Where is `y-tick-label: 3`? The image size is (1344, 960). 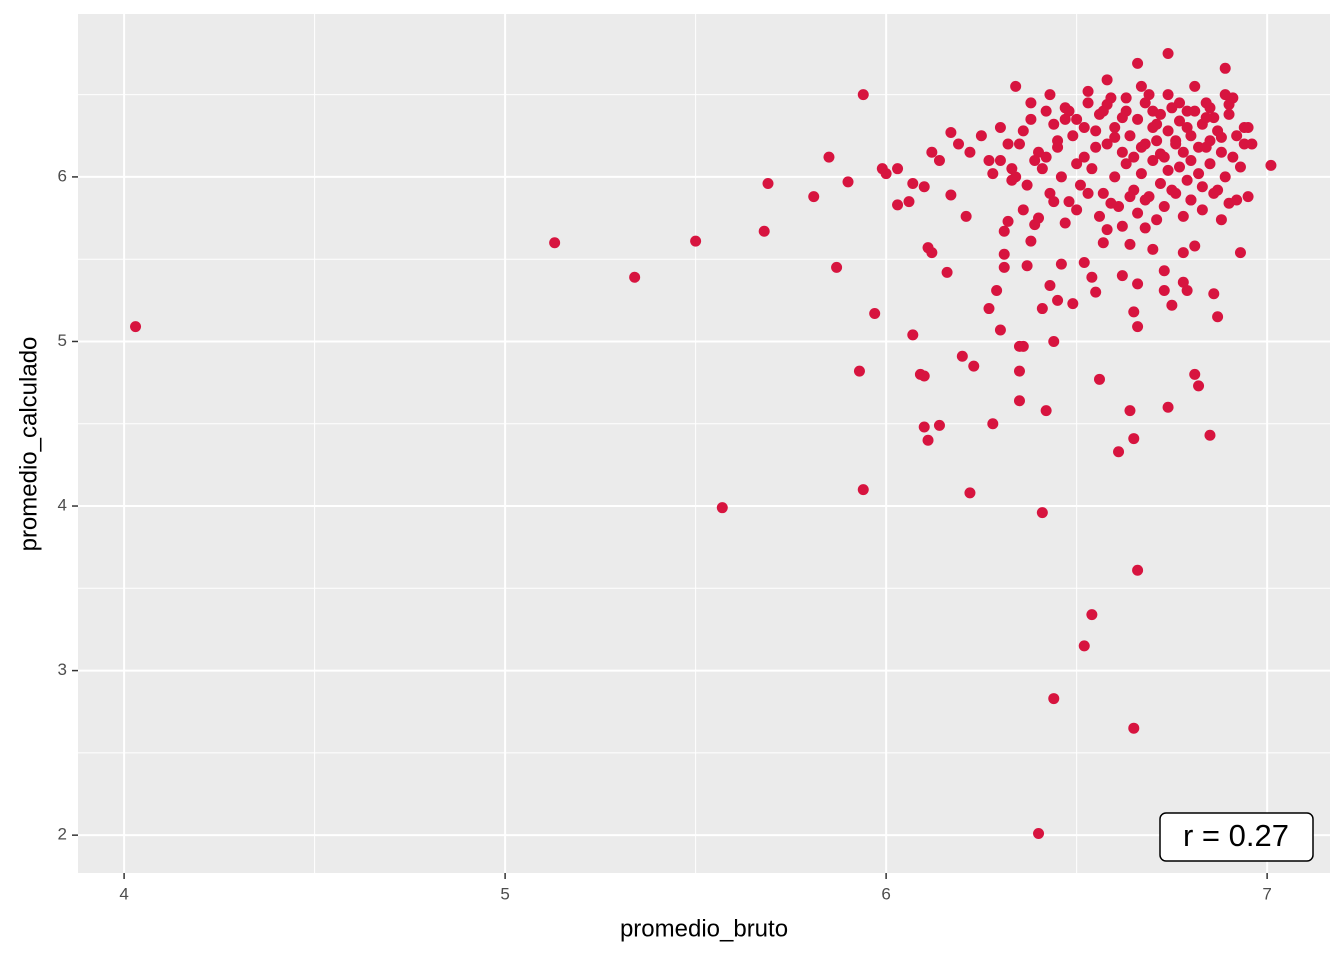 y-tick-label: 3 is located at coordinates (62, 669).